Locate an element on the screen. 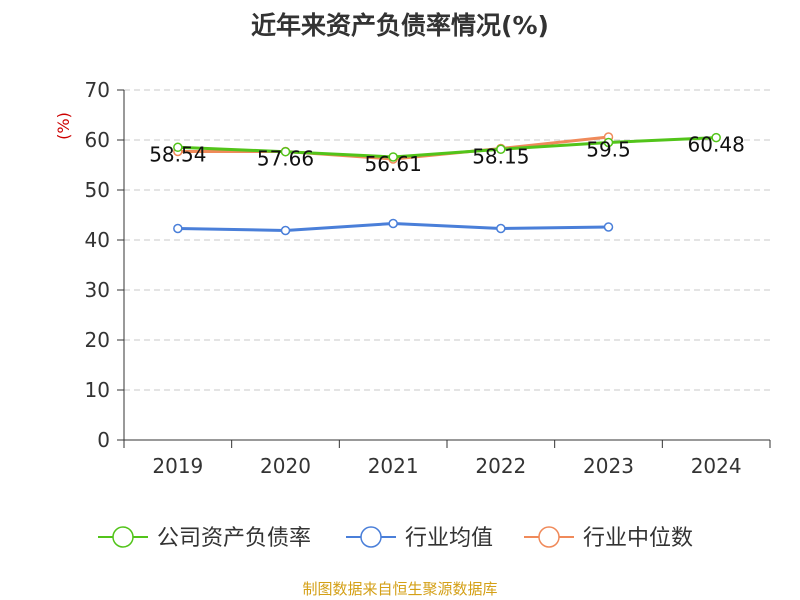 The height and width of the screenshot is (600, 800). y-tick-label: 10 is located at coordinates (97, 390).